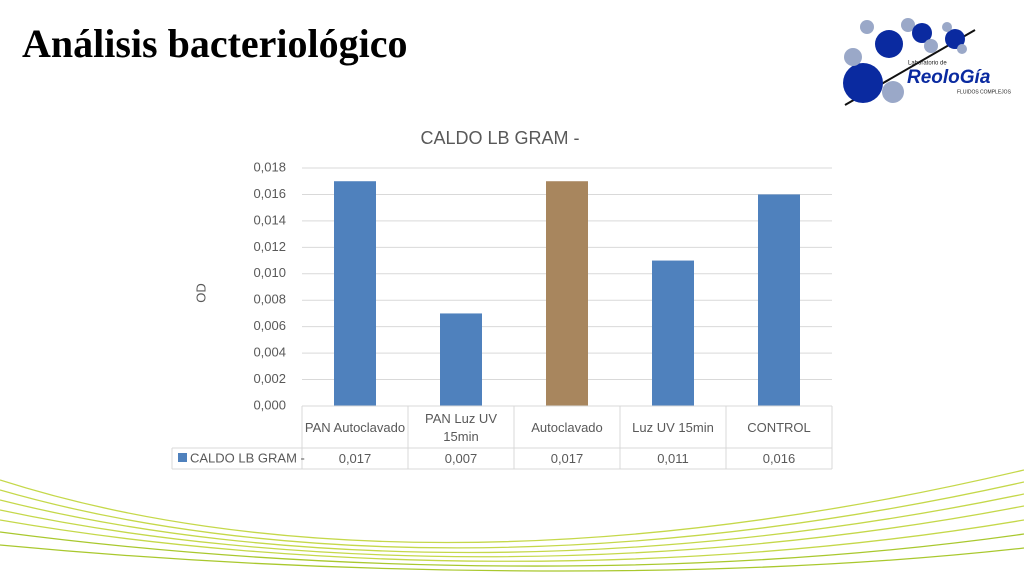 This screenshot has width=1024, height=576. I want to click on y-axis-label: OD, so click(200, 293).